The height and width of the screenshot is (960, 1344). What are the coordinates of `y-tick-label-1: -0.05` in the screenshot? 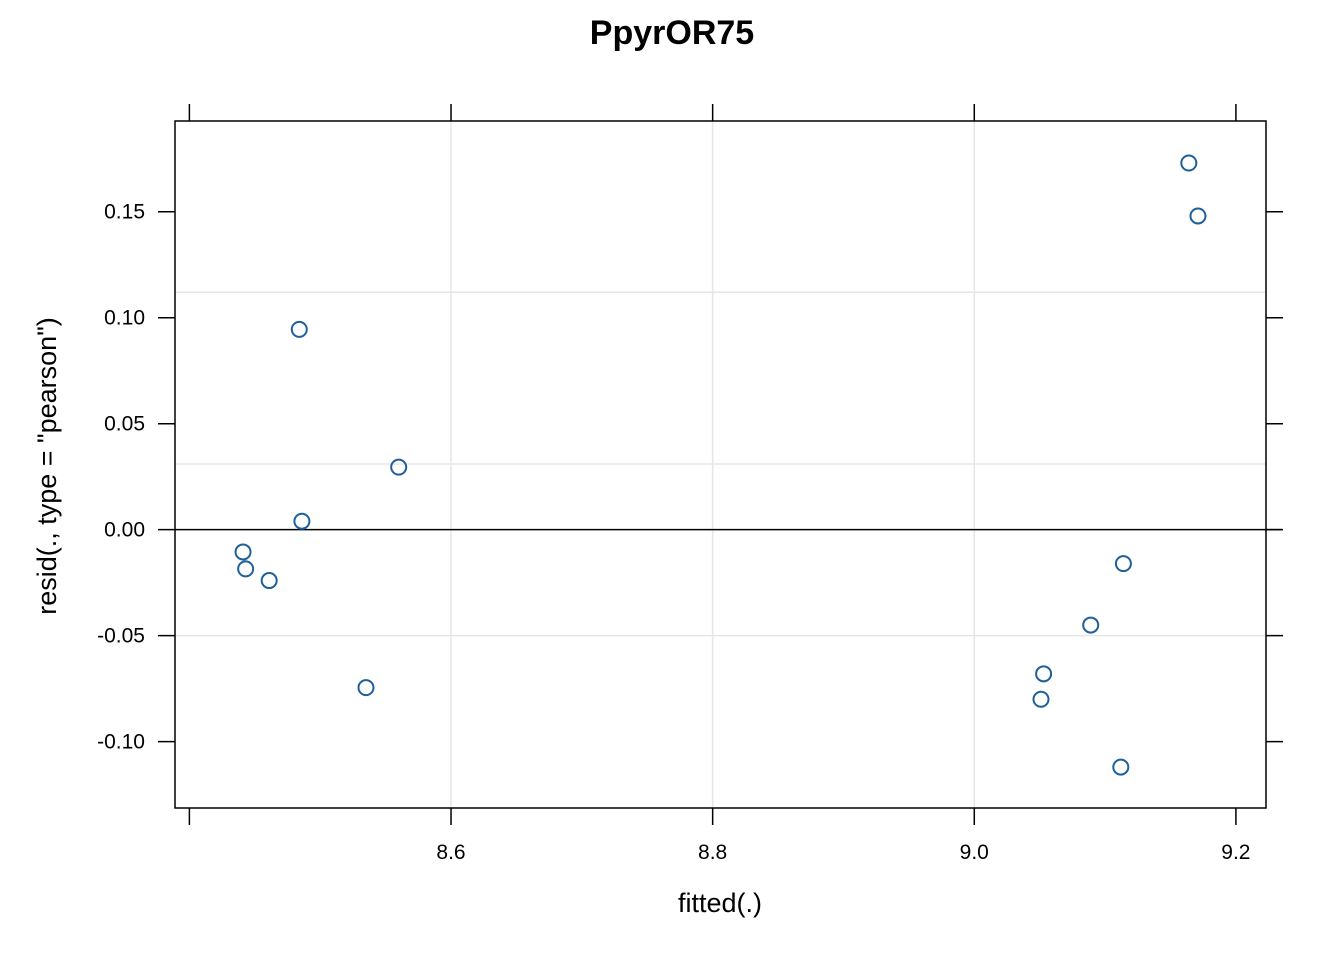 It's located at (121, 636).